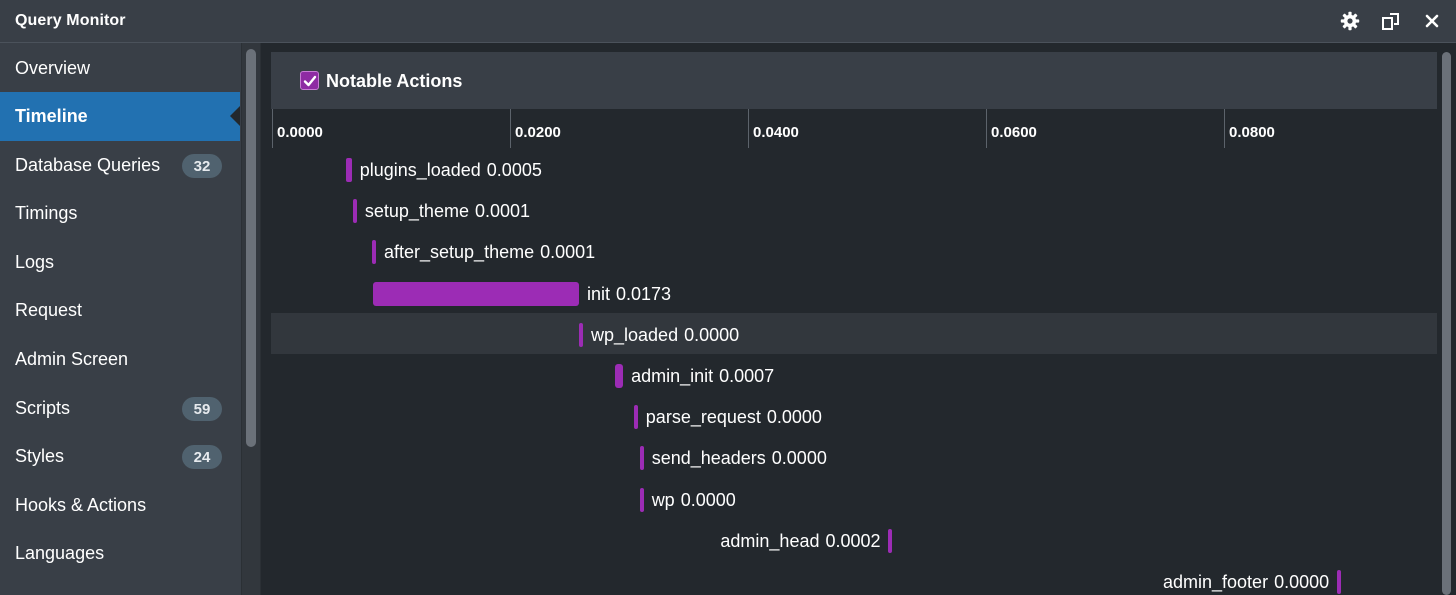  What do you see at coordinates (1339, 582) in the screenshot?
I see `timeline-bar-admin_footer` at bounding box center [1339, 582].